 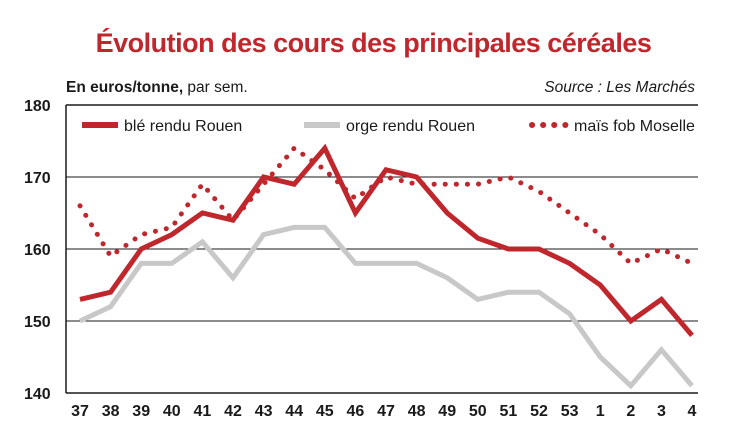 I want to click on x-tick-label-2: 2, so click(x=630, y=411).